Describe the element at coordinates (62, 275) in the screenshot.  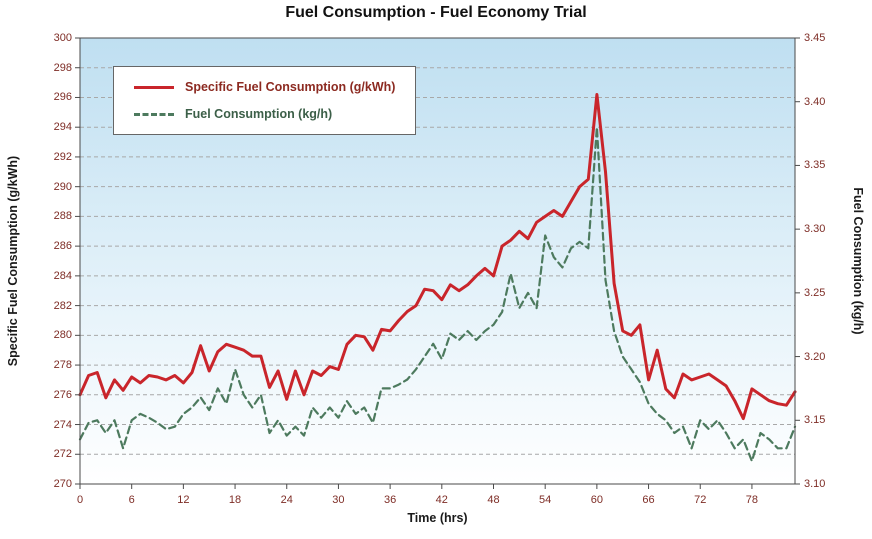
I see `y-left-tick-label: 284` at that location.